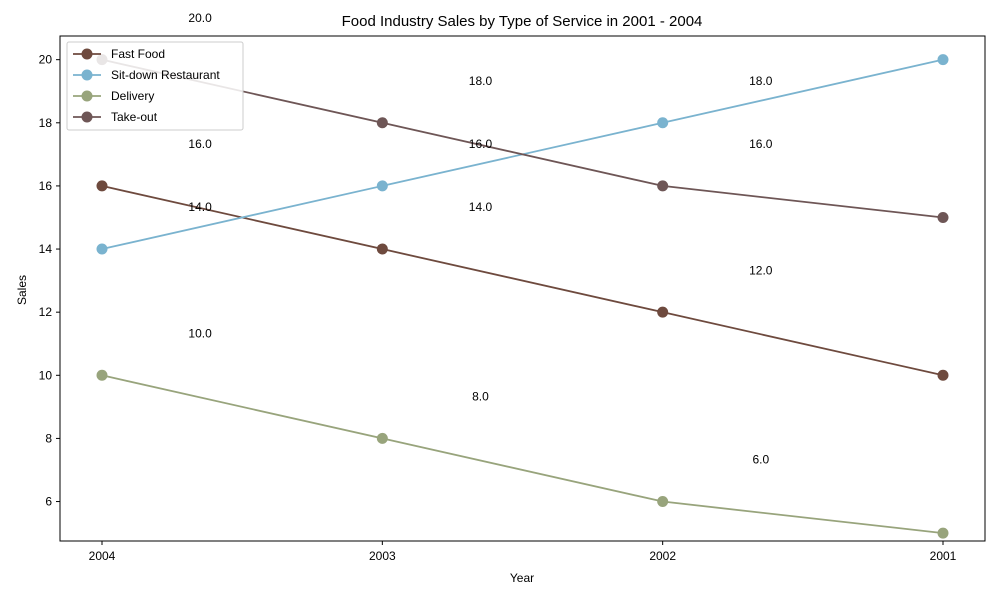  Describe the element at coordinates (132, 96) in the screenshot. I see `legend-label: Delivery` at that location.